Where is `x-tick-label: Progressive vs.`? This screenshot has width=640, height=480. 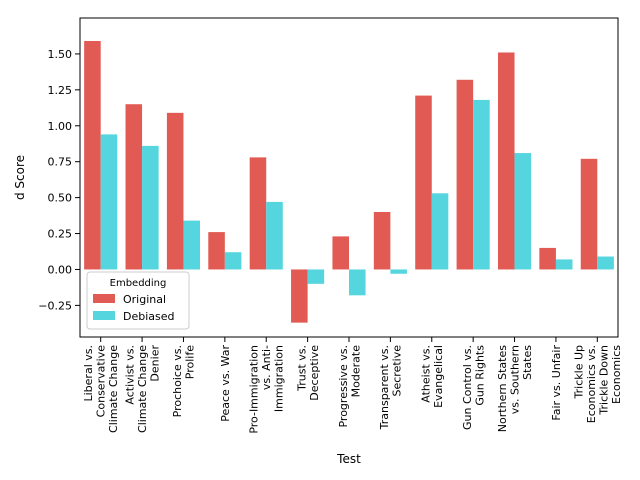
x-tick-label: Progressive vs. is located at coordinates (343, 386).